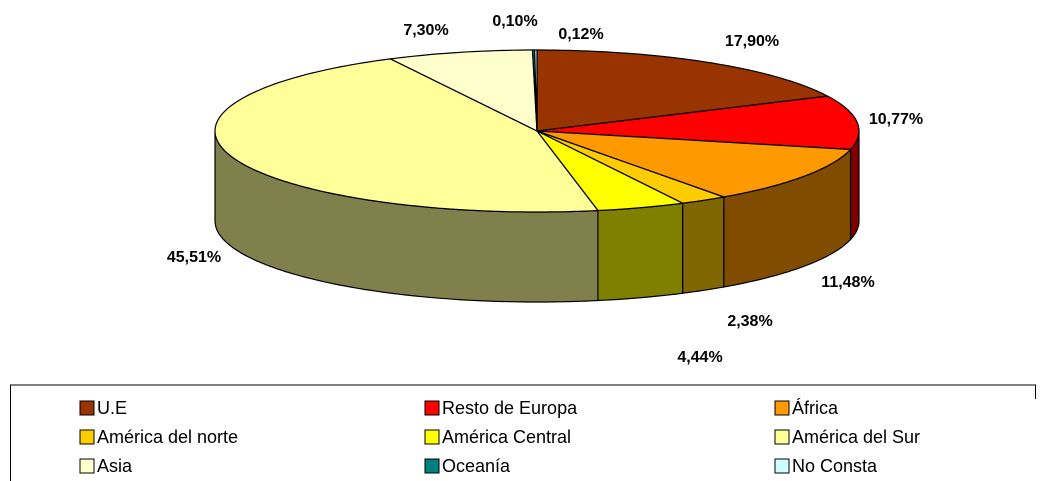 The width and height of the screenshot is (1046, 481). Describe the element at coordinates (835, 466) in the screenshot. I see `legend-label: No Consta` at that location.